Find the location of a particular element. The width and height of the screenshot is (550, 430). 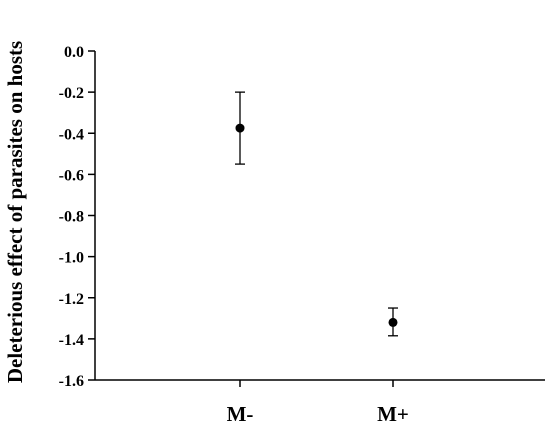

y-axis-title: Deleterious effect of parasites on hosts is located at coordinates (15, 212).